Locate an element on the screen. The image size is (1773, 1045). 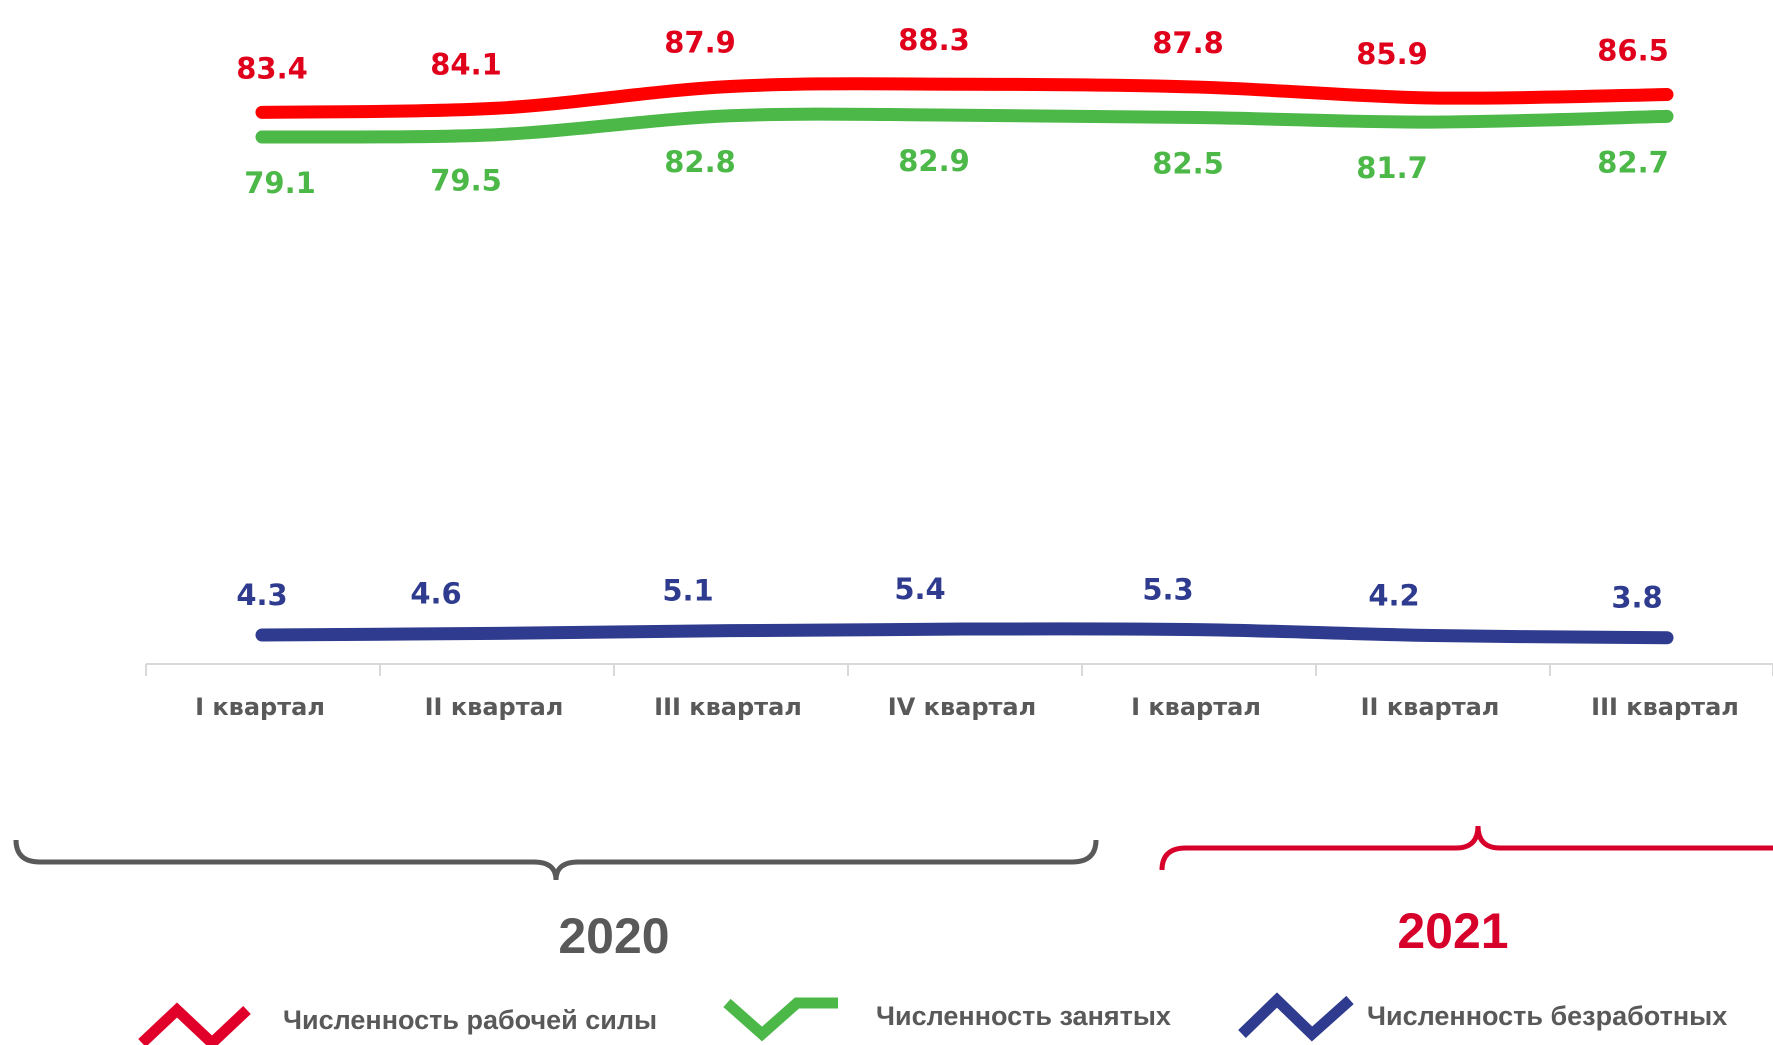
data-label: 81.7 is located at coordinates (1392, 168).